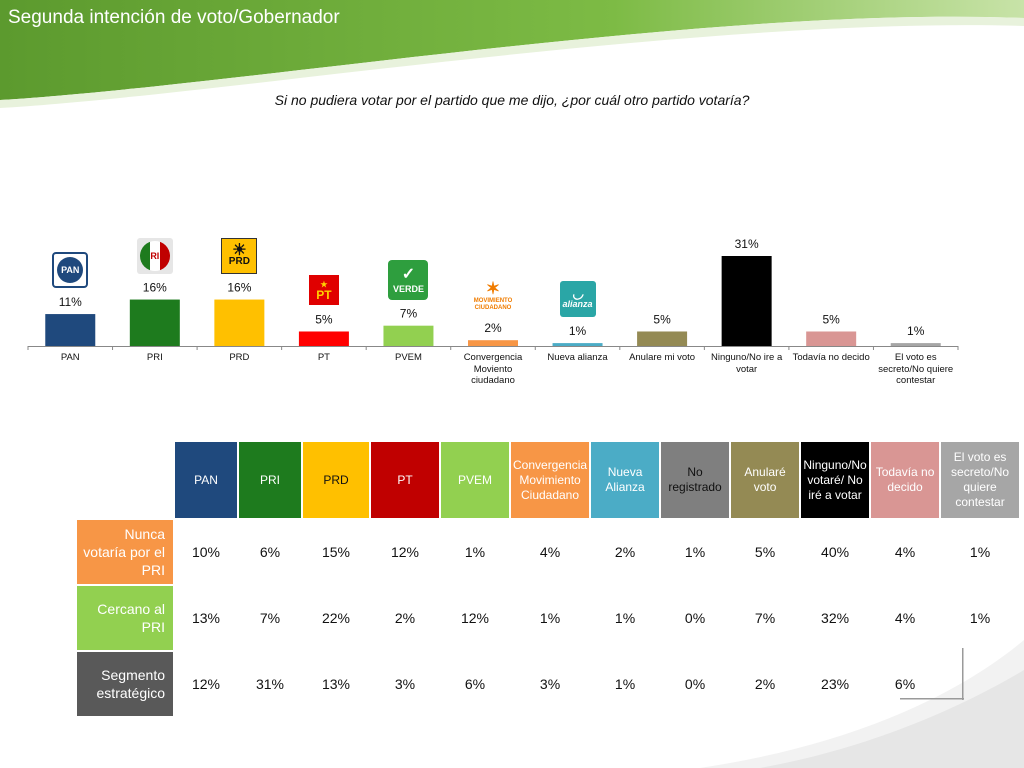  I want to click on table-header-cell: PAN, so click(206, 480).